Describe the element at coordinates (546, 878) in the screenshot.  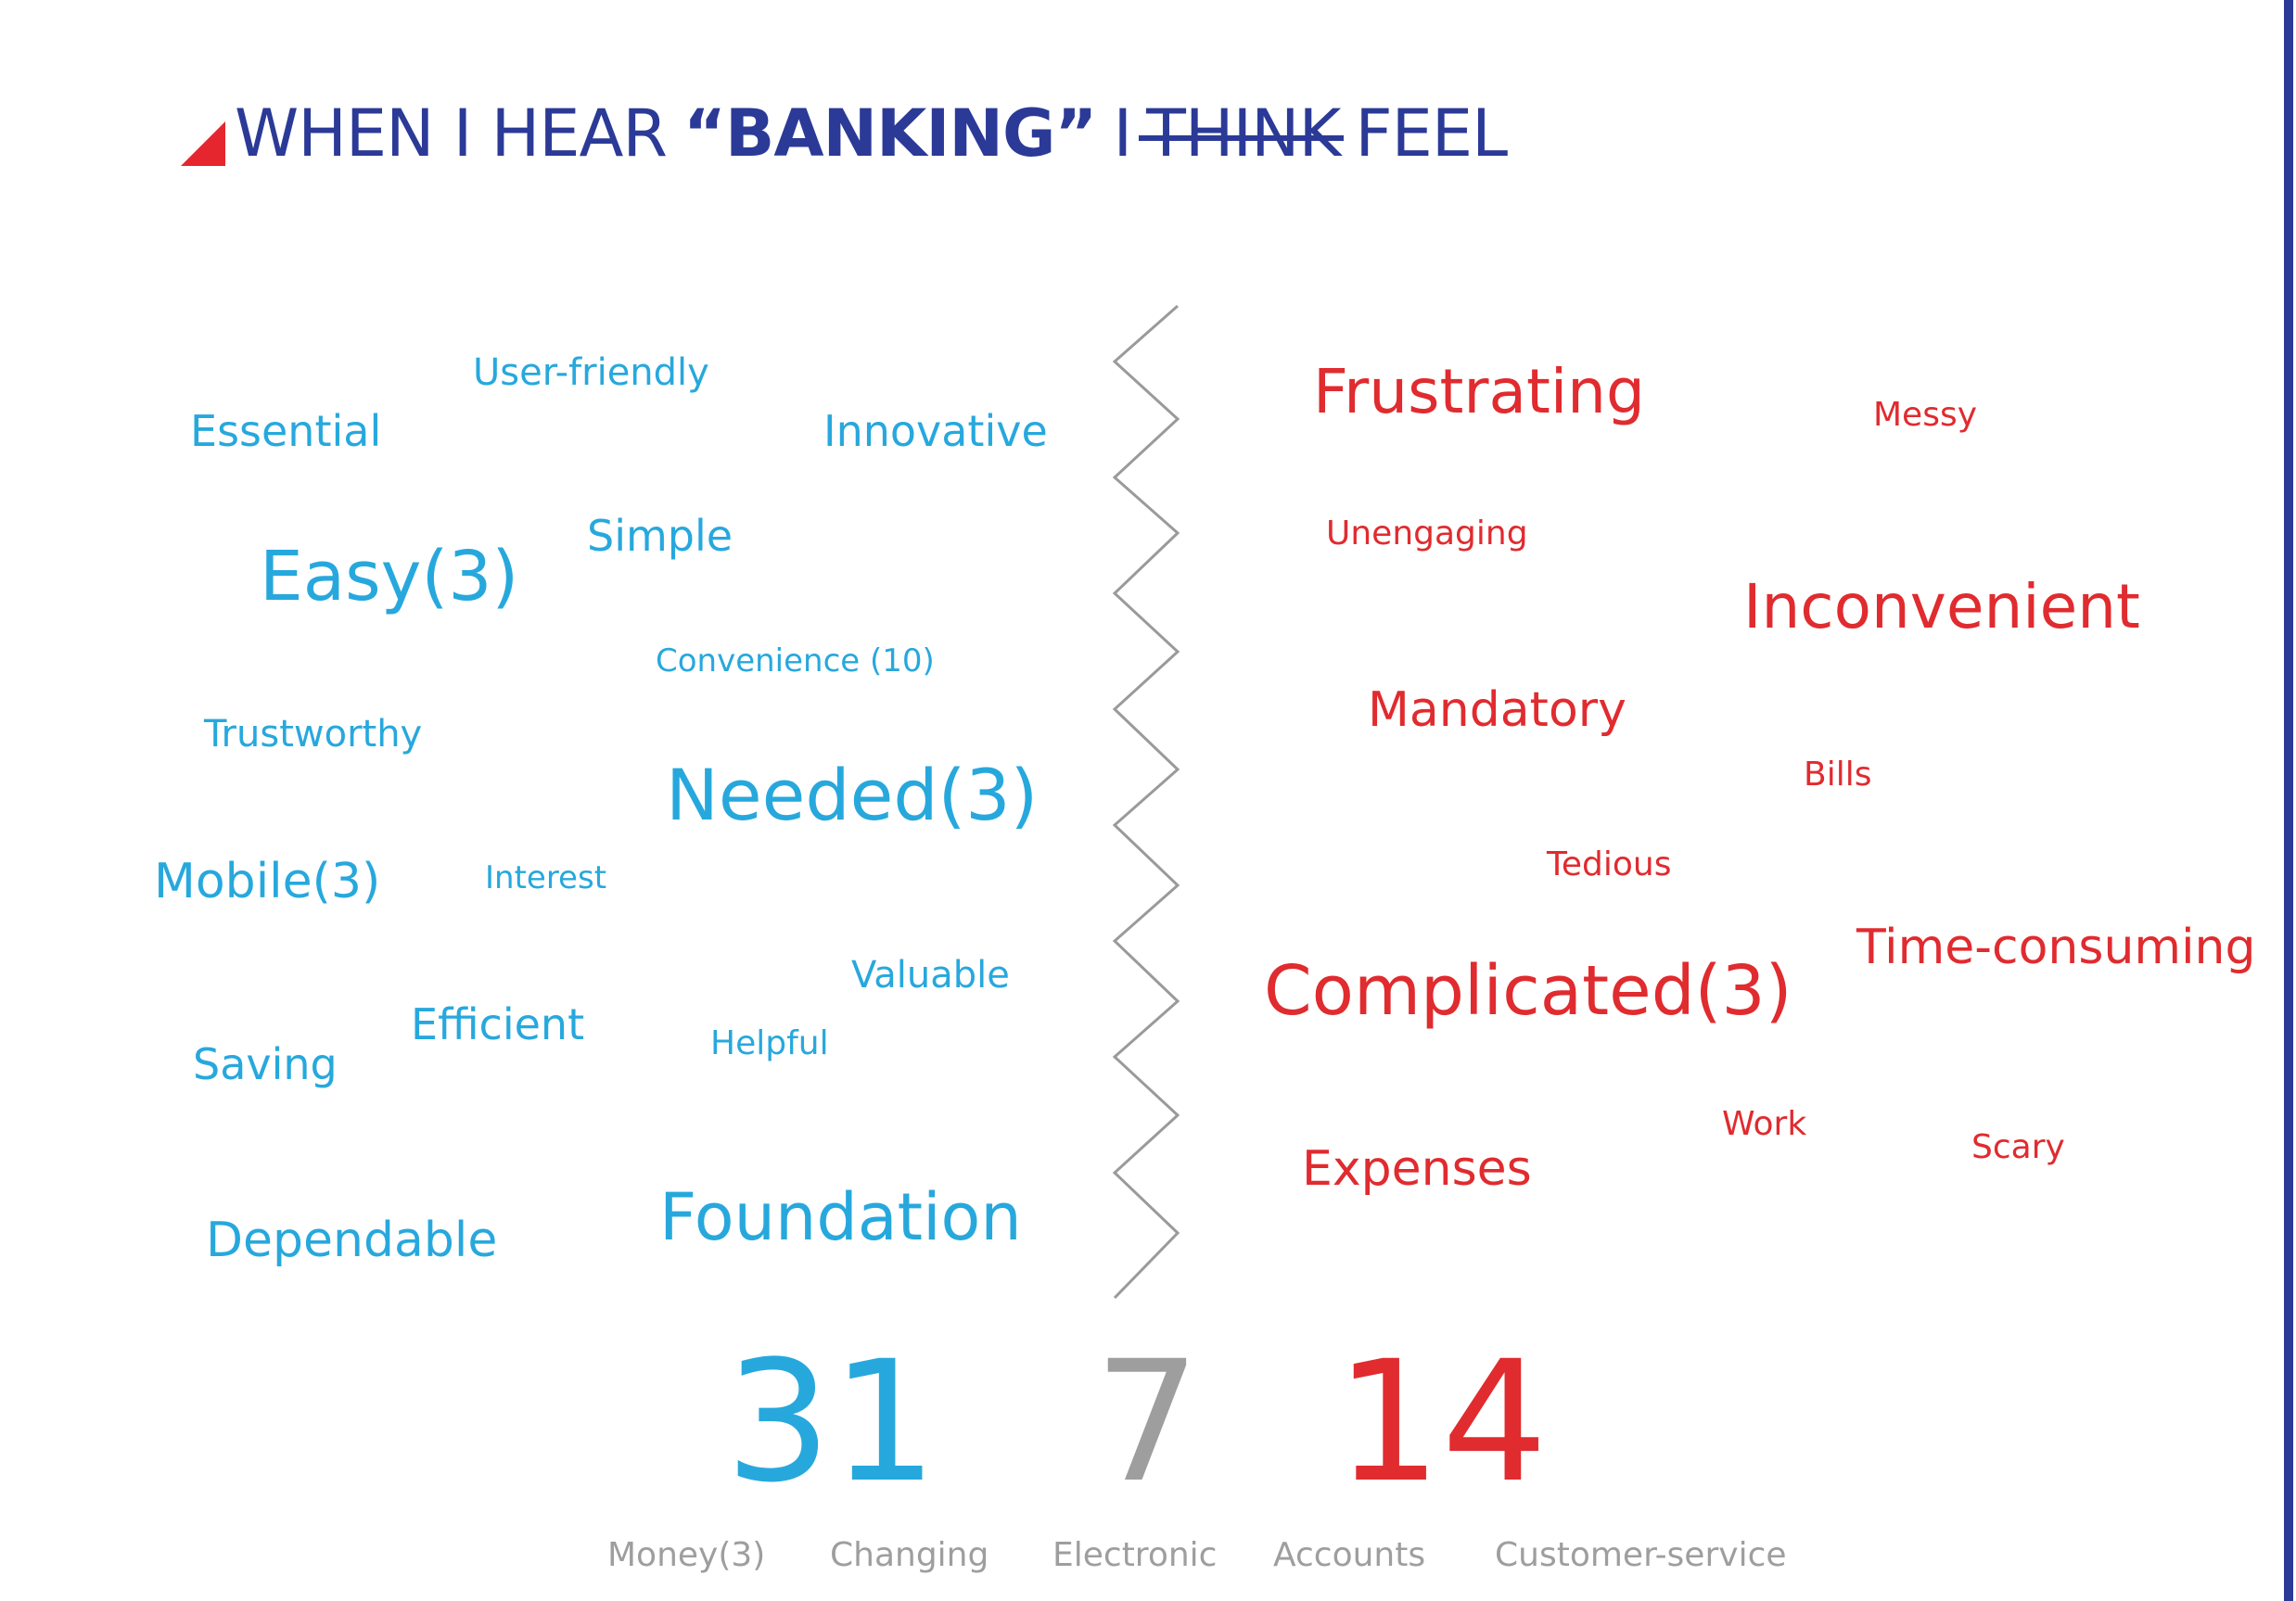
I see `positive-word: Interest` at that location.